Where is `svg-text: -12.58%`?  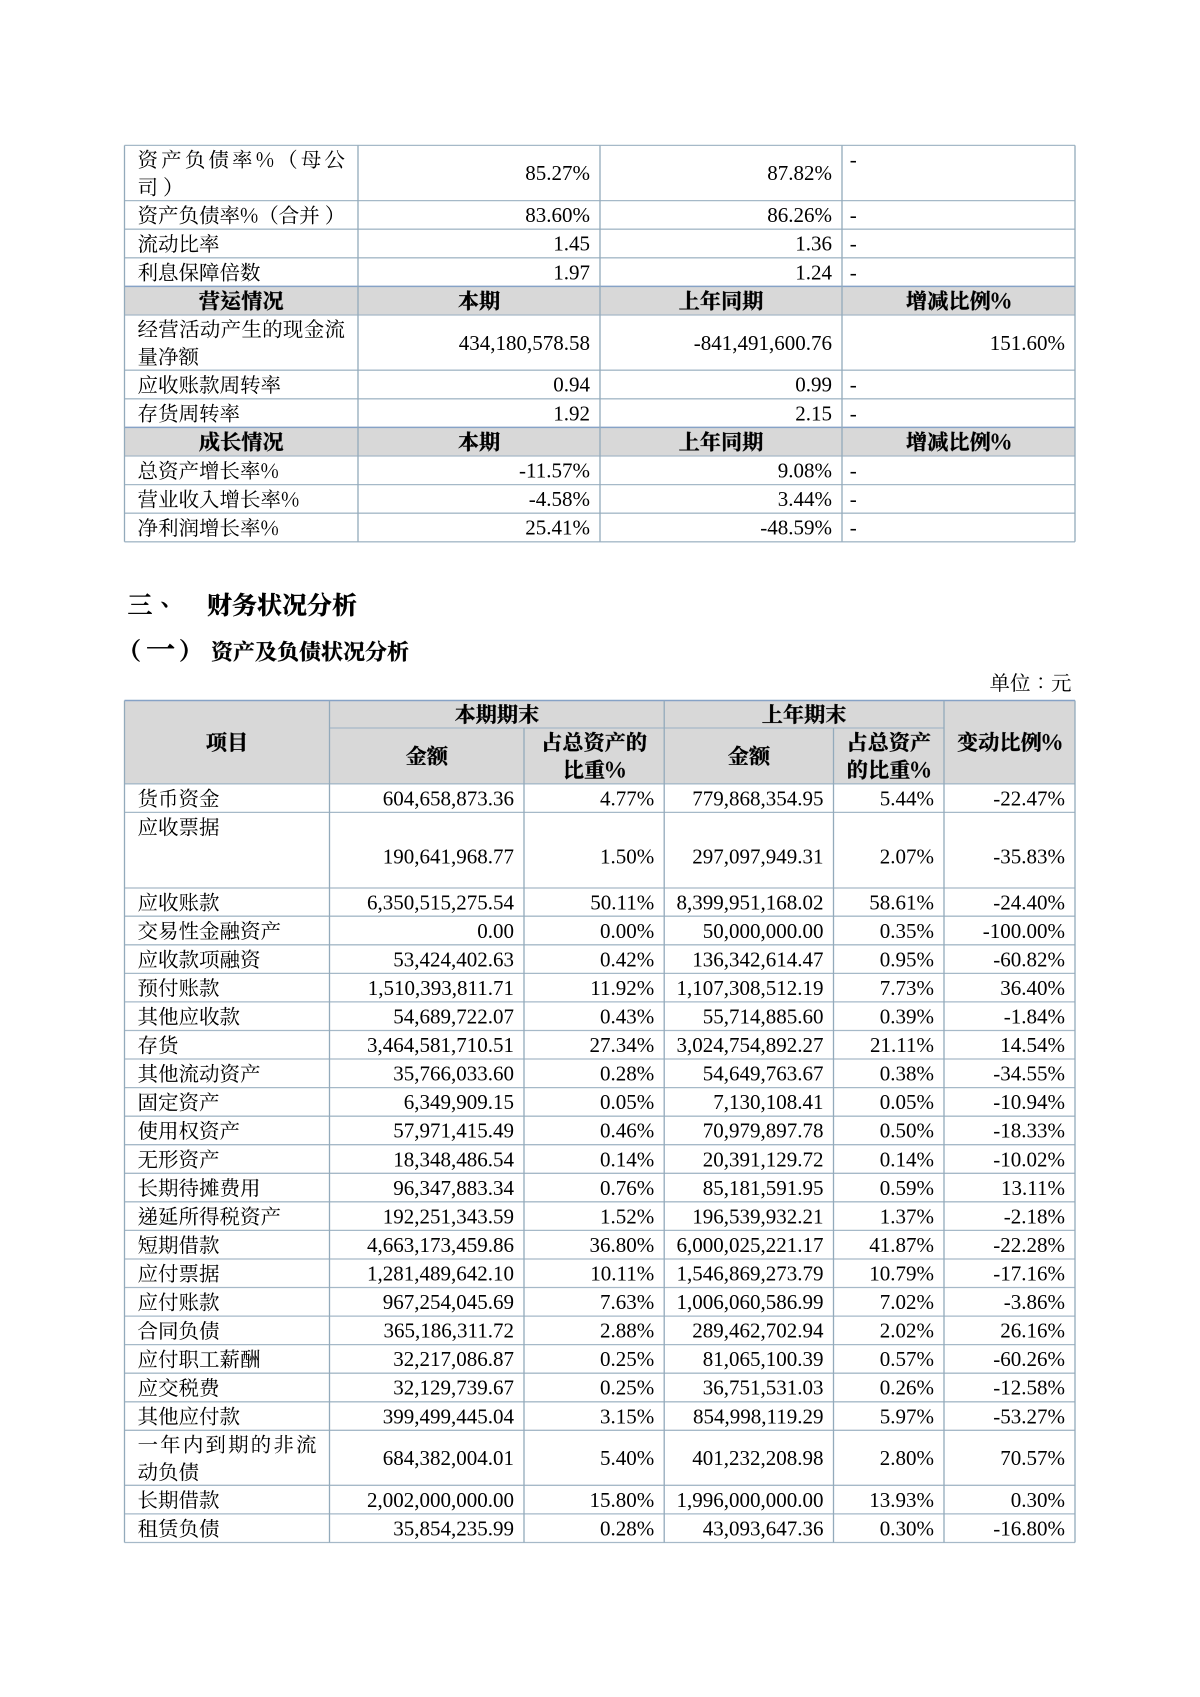 svg-text: -12.58% is located at coordinates (1029, 1388).